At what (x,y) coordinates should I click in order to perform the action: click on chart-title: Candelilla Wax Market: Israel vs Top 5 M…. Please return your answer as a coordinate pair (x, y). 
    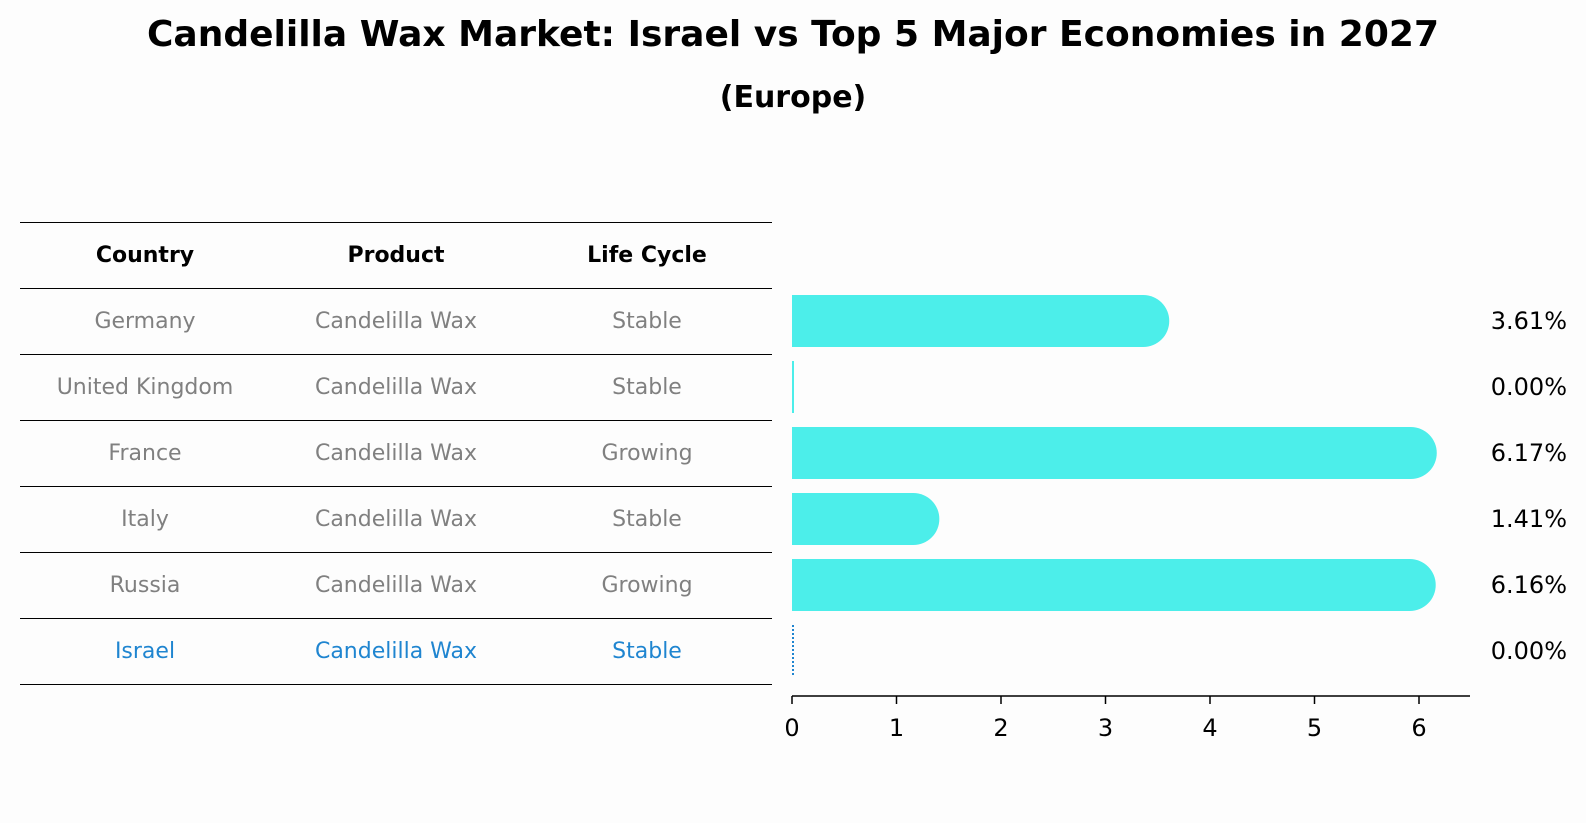
    Looking at the image, I should click on (793, 34).